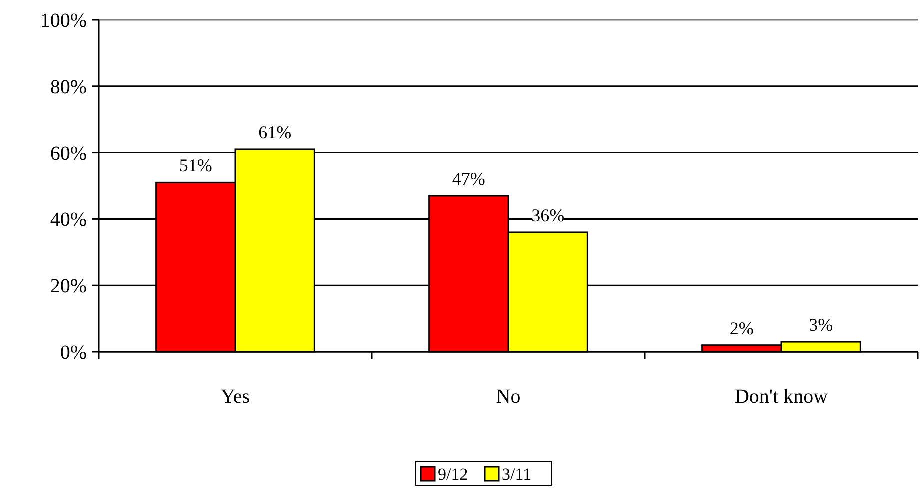 The width and height of the screenshot is (920, 499). I want to click on legend-label: 3/11, so click(517, 474).